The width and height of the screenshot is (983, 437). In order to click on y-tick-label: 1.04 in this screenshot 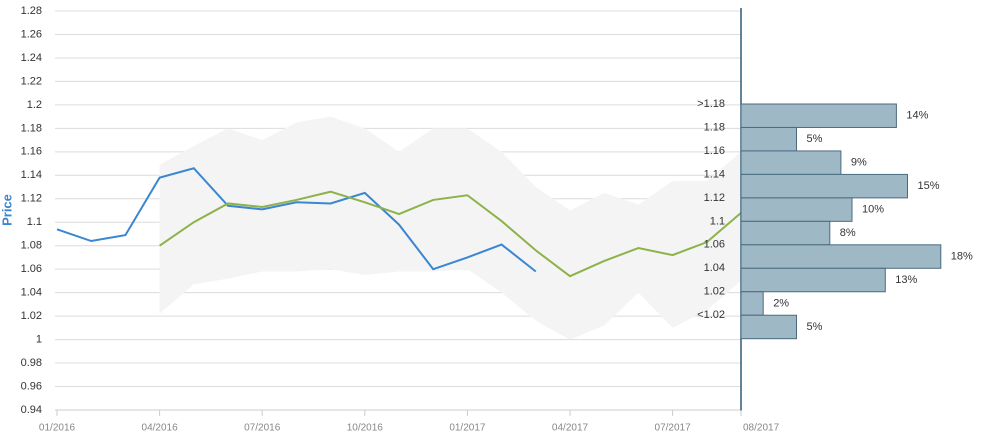, I will do `click(31, 293)`.